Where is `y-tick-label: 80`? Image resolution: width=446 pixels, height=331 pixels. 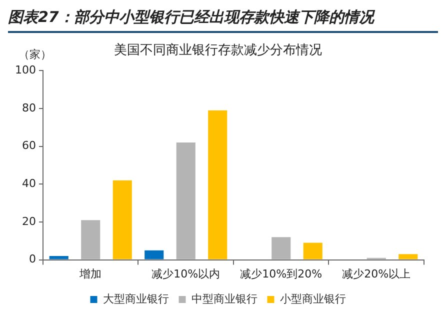
y-tick-label: 80 is located at coordinates (29, 107).